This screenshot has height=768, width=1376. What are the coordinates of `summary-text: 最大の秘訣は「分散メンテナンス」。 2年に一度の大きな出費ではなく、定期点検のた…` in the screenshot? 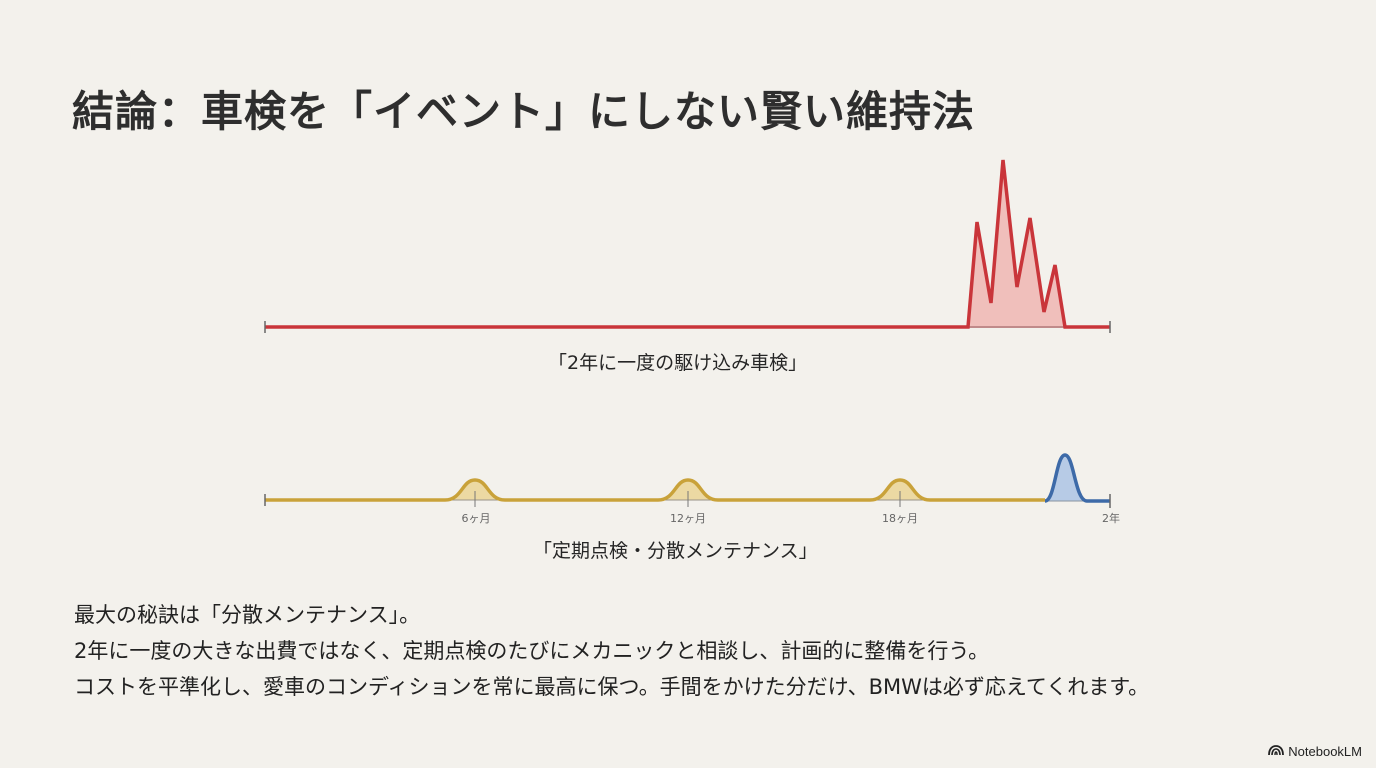 It's located at (611, 651).